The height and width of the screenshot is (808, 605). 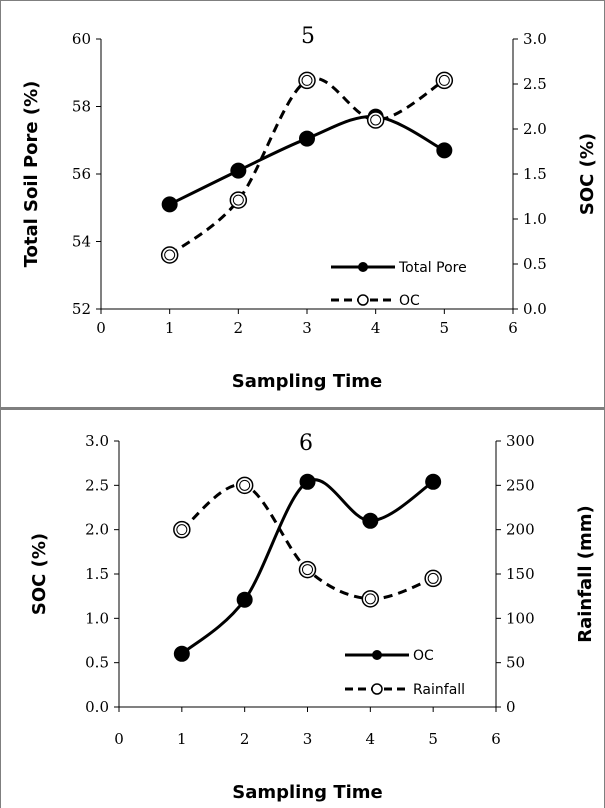 I want to click on y2-tick-label: 2.0, so click(x=535, y=129).